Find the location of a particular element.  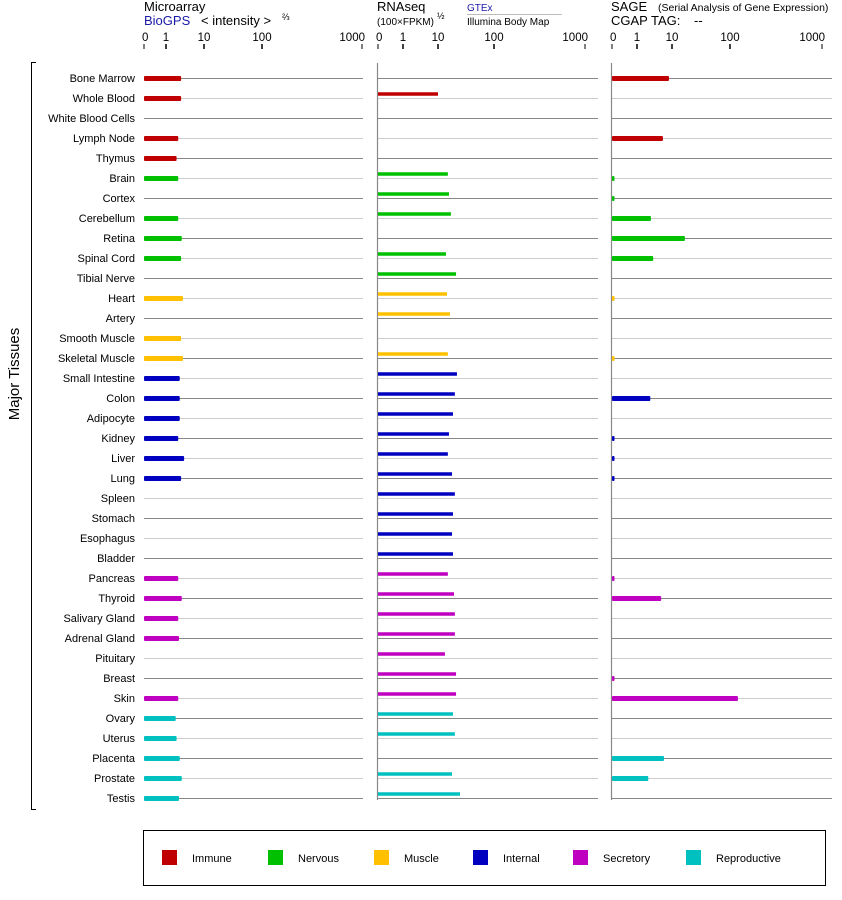

legend-swatch-immune is located at coordinates (169, 857).